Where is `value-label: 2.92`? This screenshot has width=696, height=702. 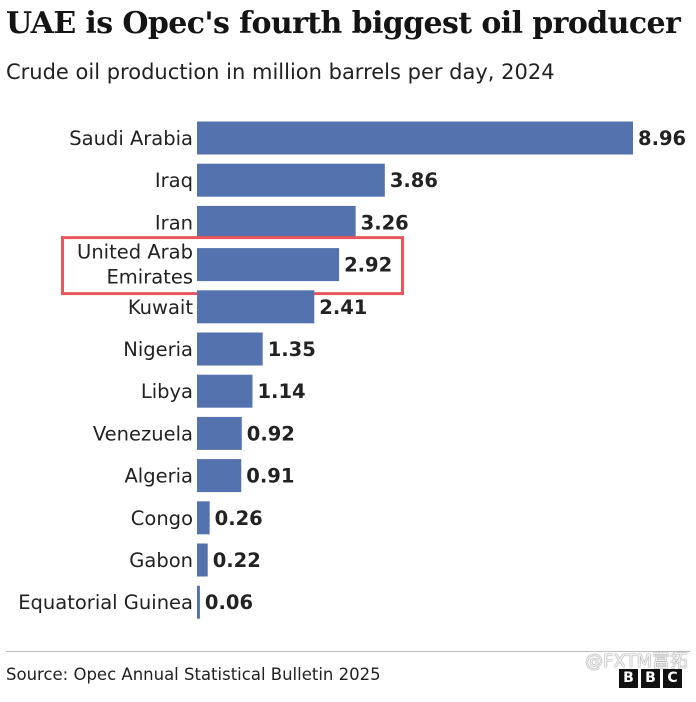 value-label: 2.92 is located at coordinates (368, 265).